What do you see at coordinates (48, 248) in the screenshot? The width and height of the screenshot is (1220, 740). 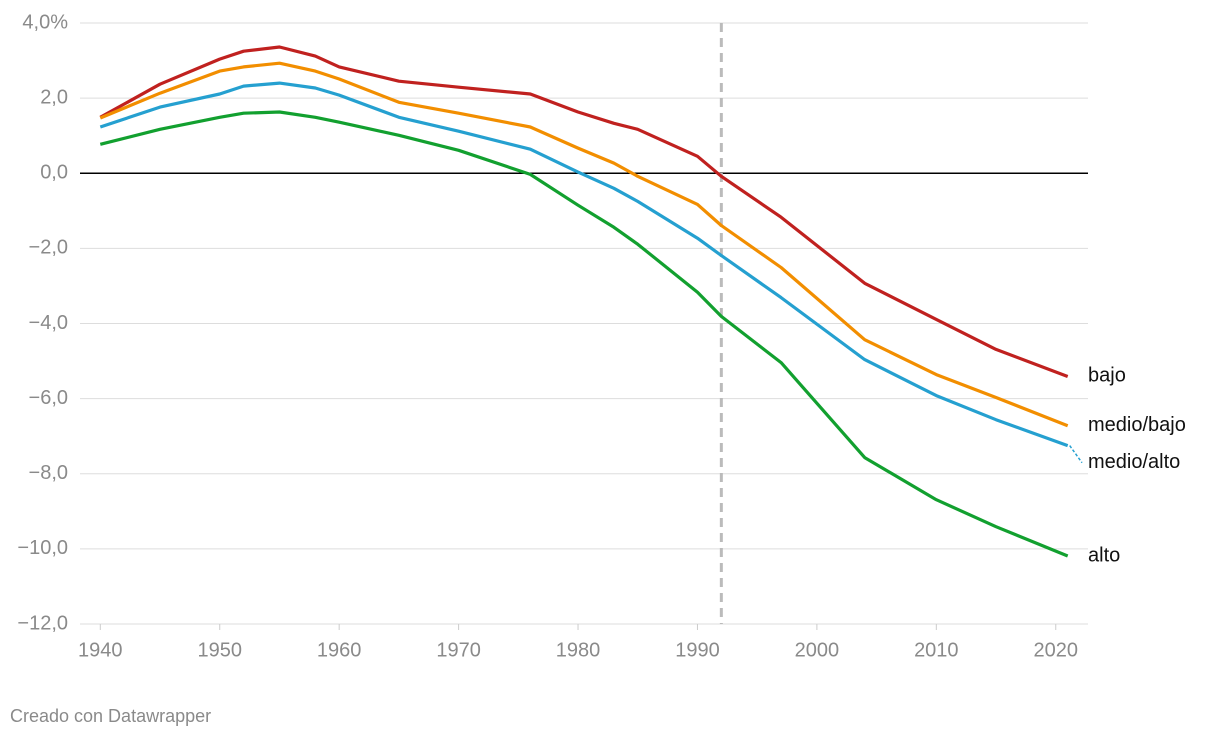 I see `y-tick-label: −2,0` at bounding box center [48, 248].